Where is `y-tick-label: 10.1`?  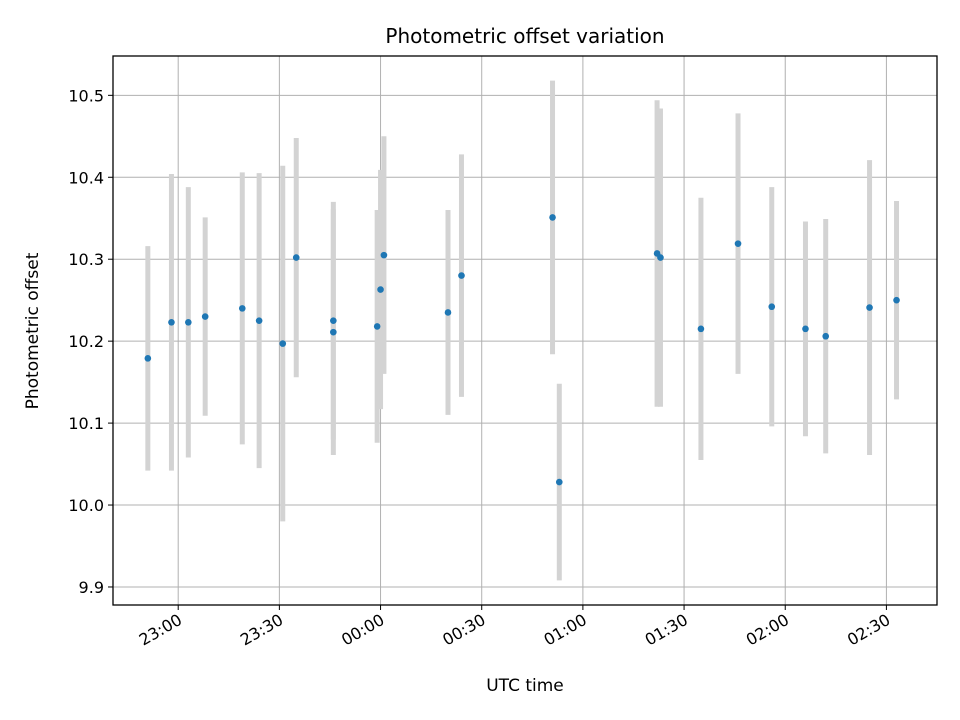 y-tick-label: 10.1 is located at coordinates (86, 423).